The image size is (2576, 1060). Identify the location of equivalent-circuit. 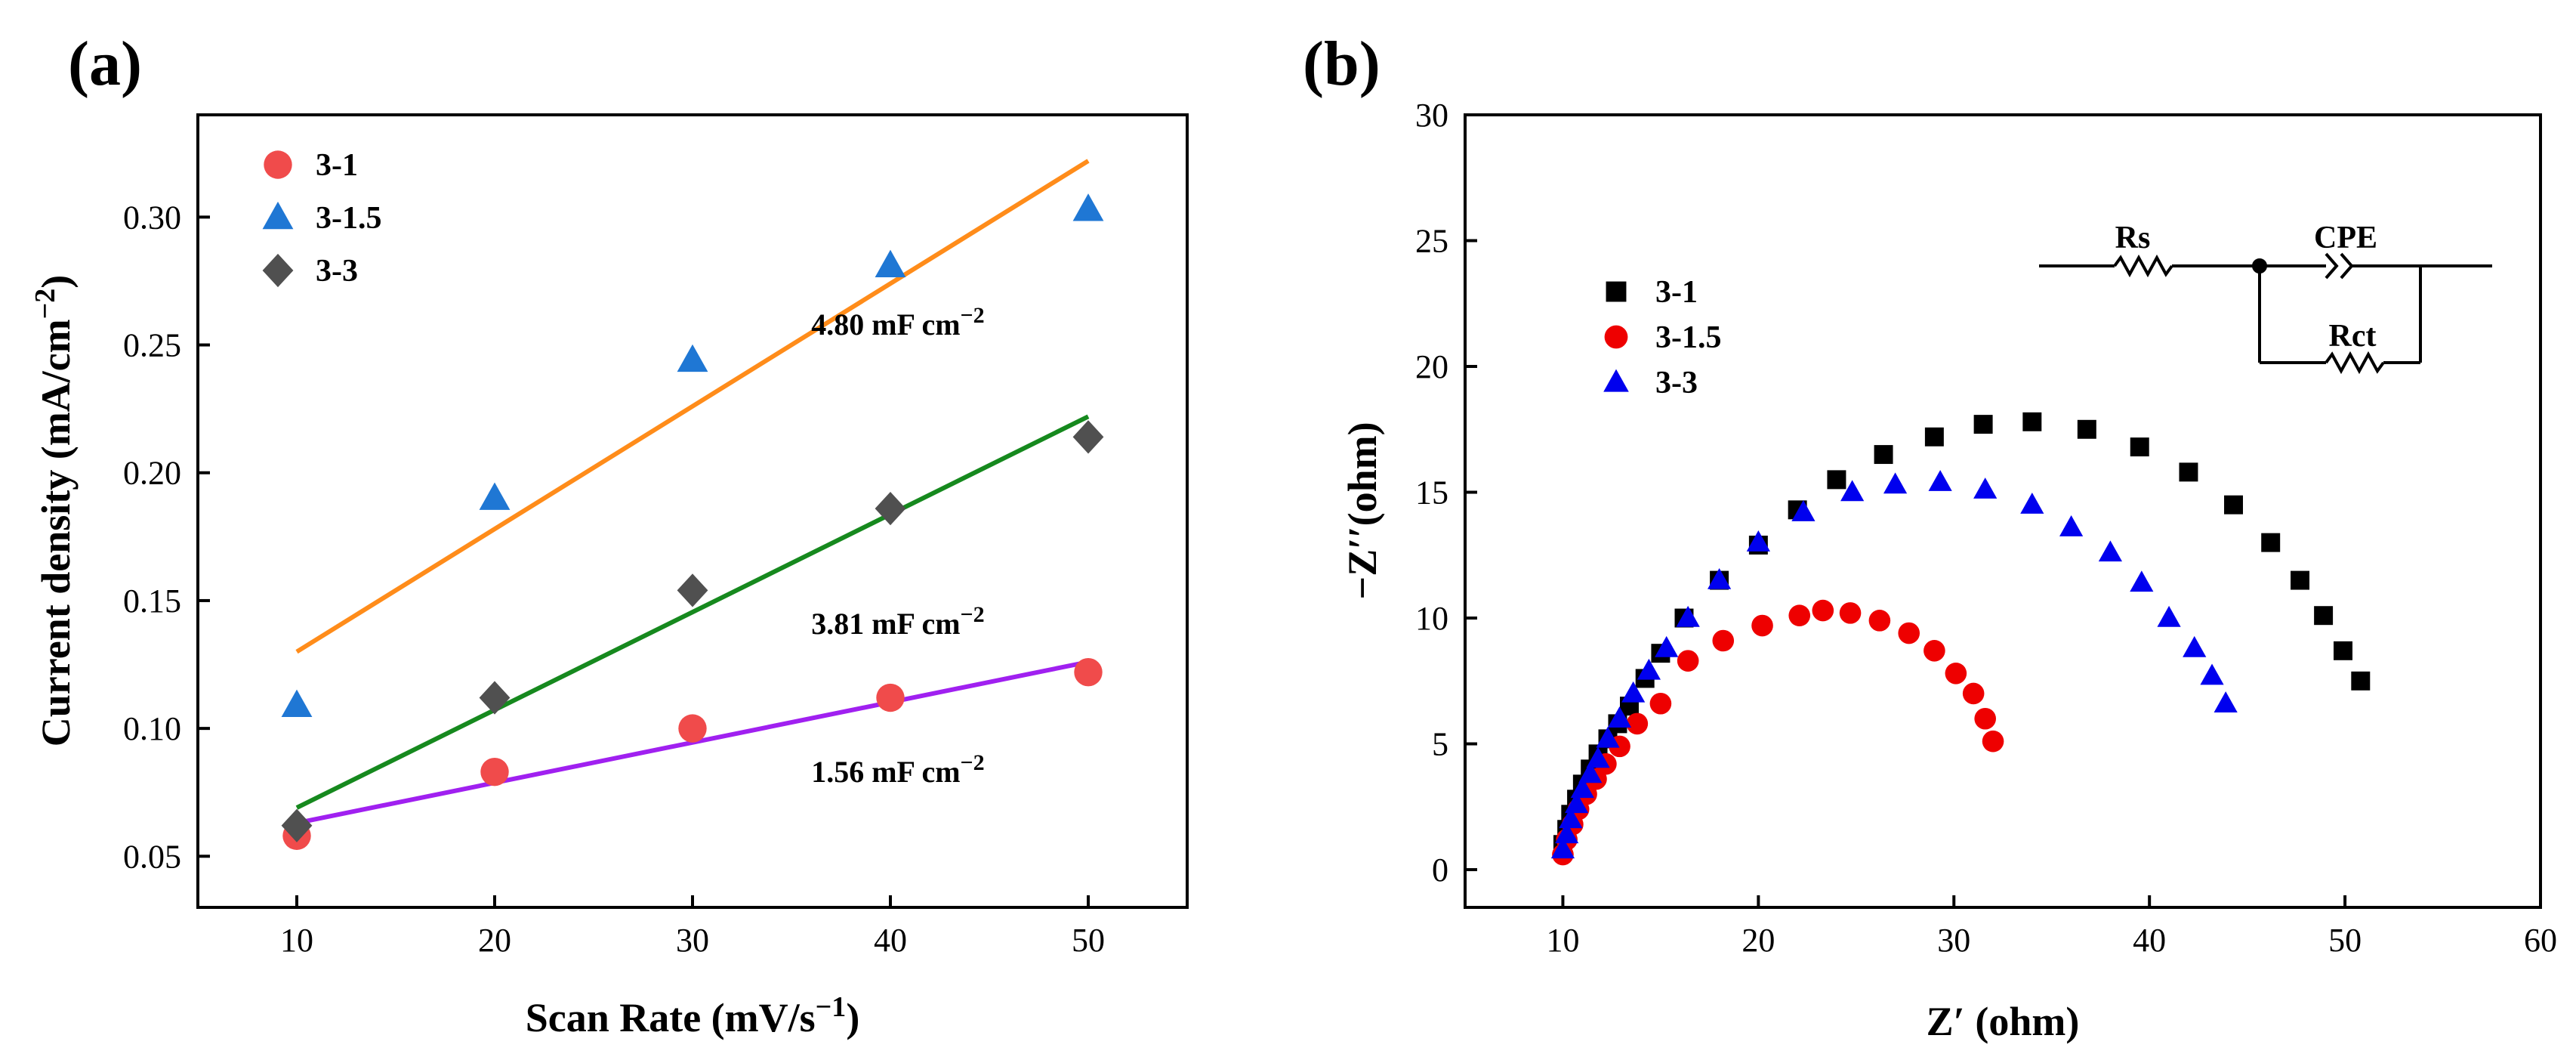
(2265, 313).